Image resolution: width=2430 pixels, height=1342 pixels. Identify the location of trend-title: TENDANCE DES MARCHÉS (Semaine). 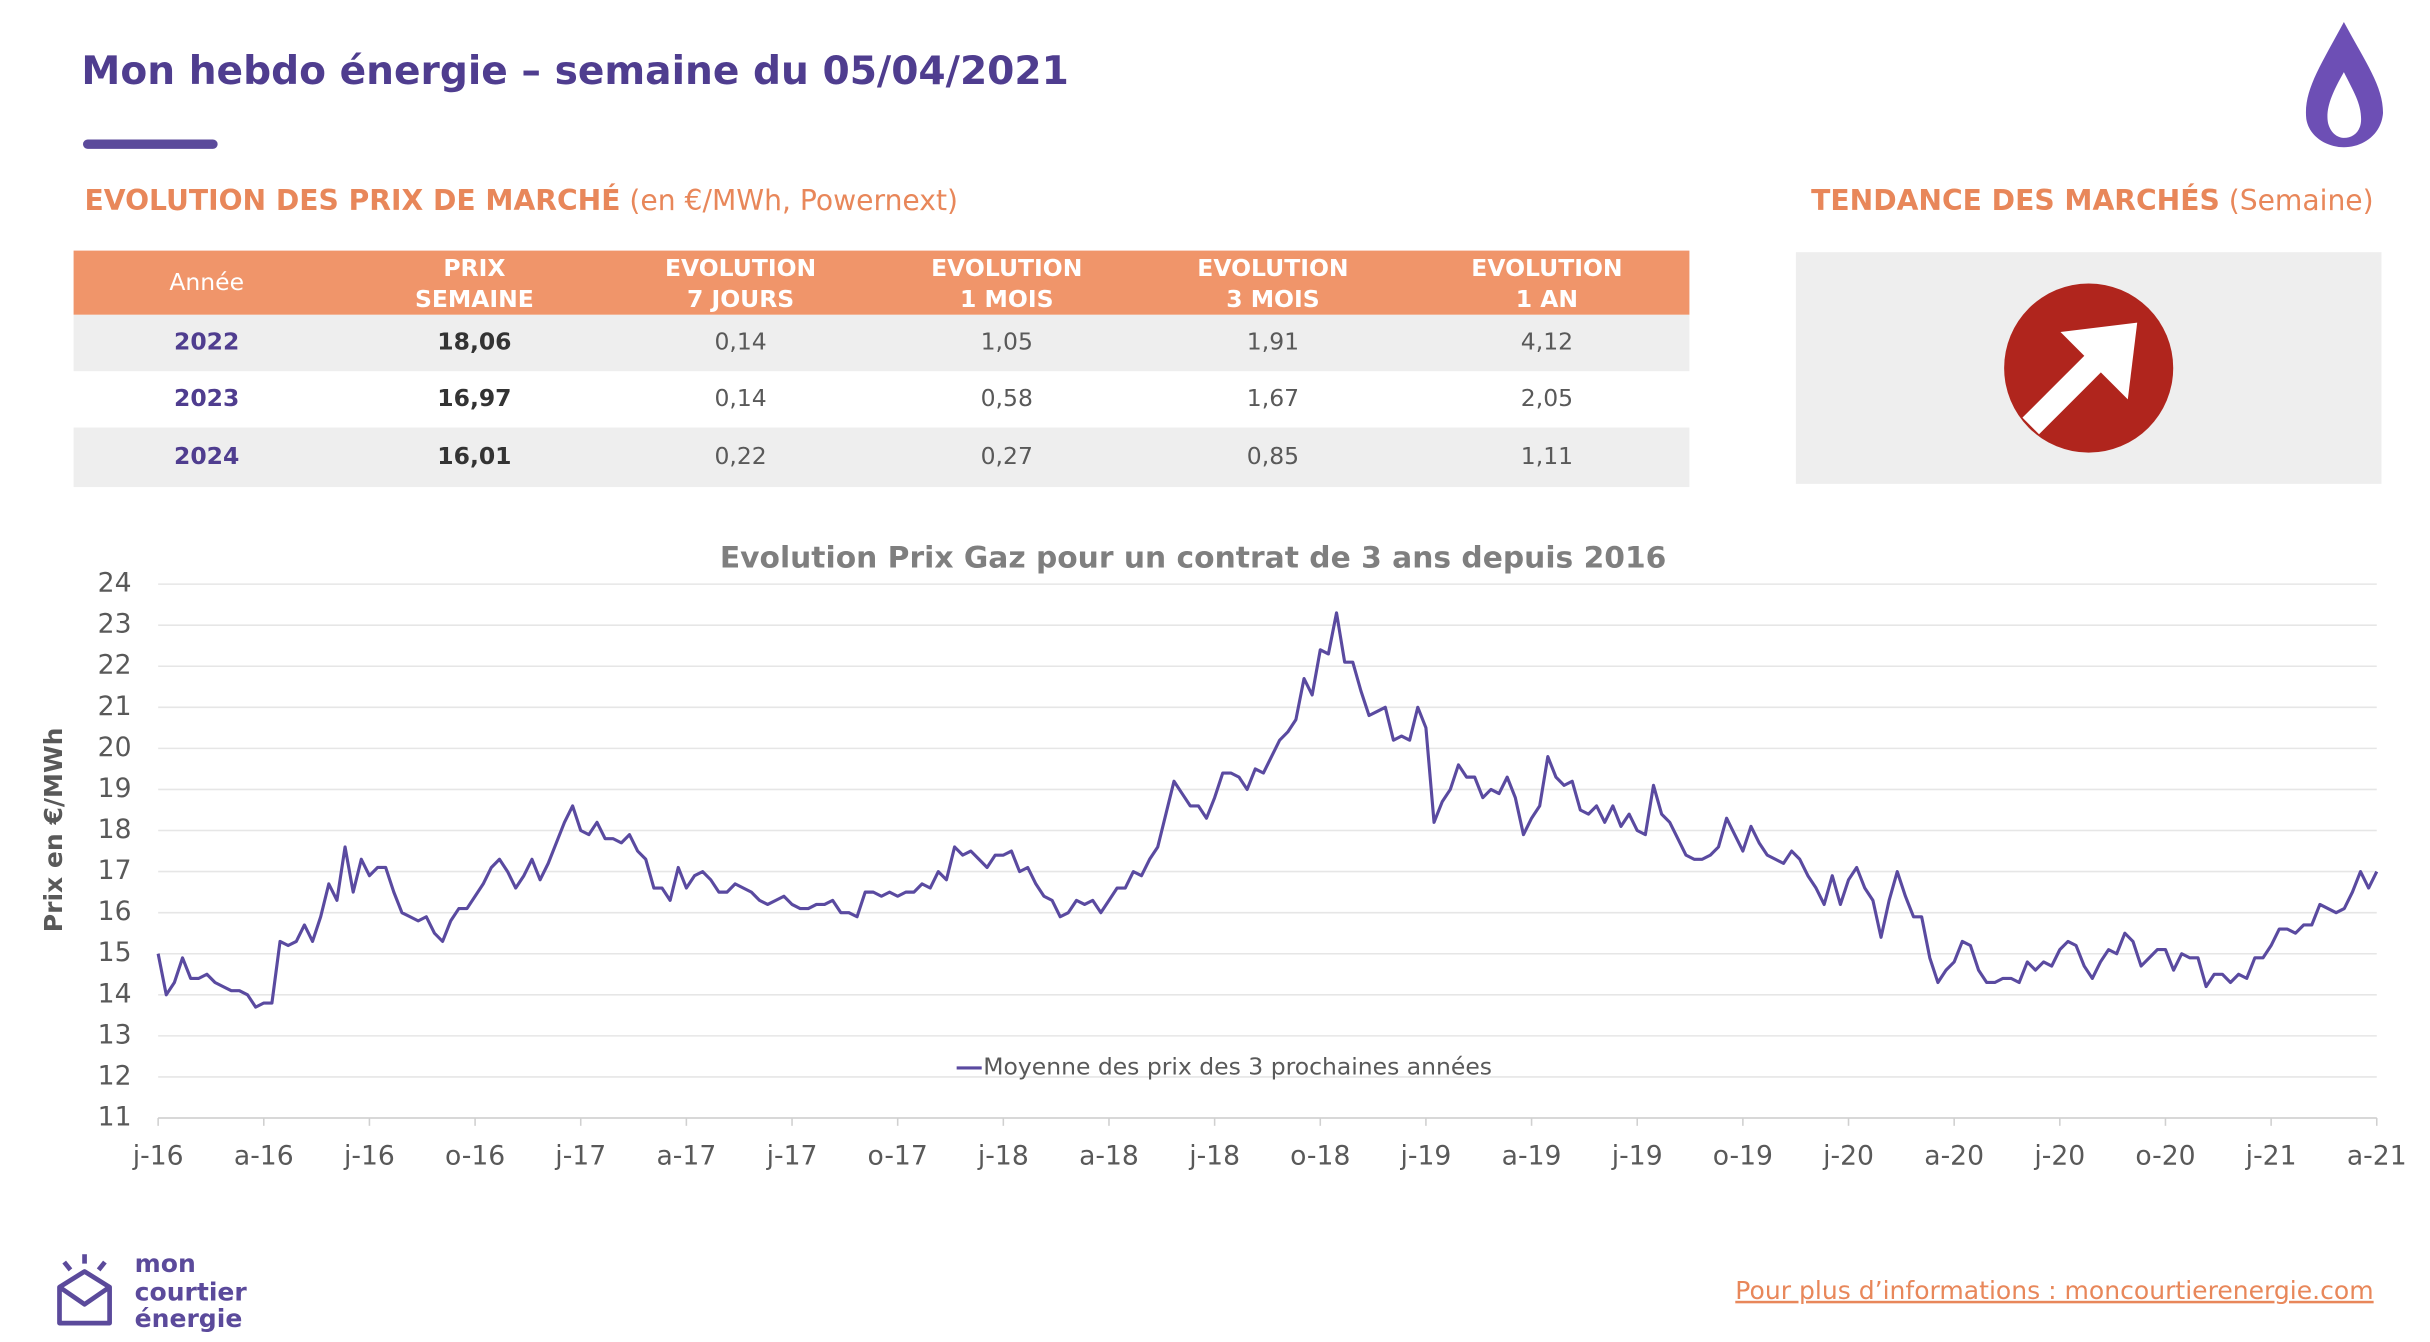
(2092, 200).